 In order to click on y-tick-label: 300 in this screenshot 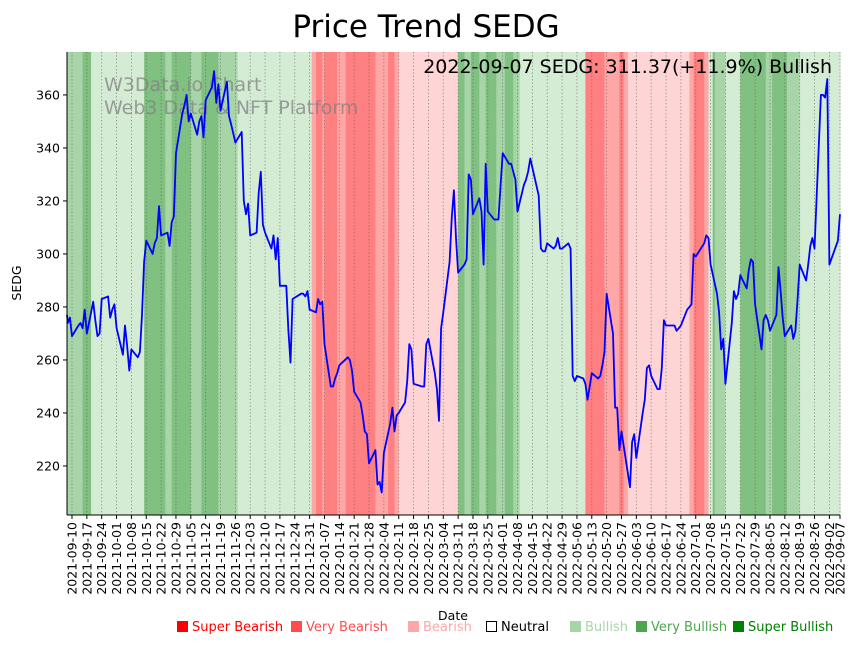, I will do `click(48, 253)`.